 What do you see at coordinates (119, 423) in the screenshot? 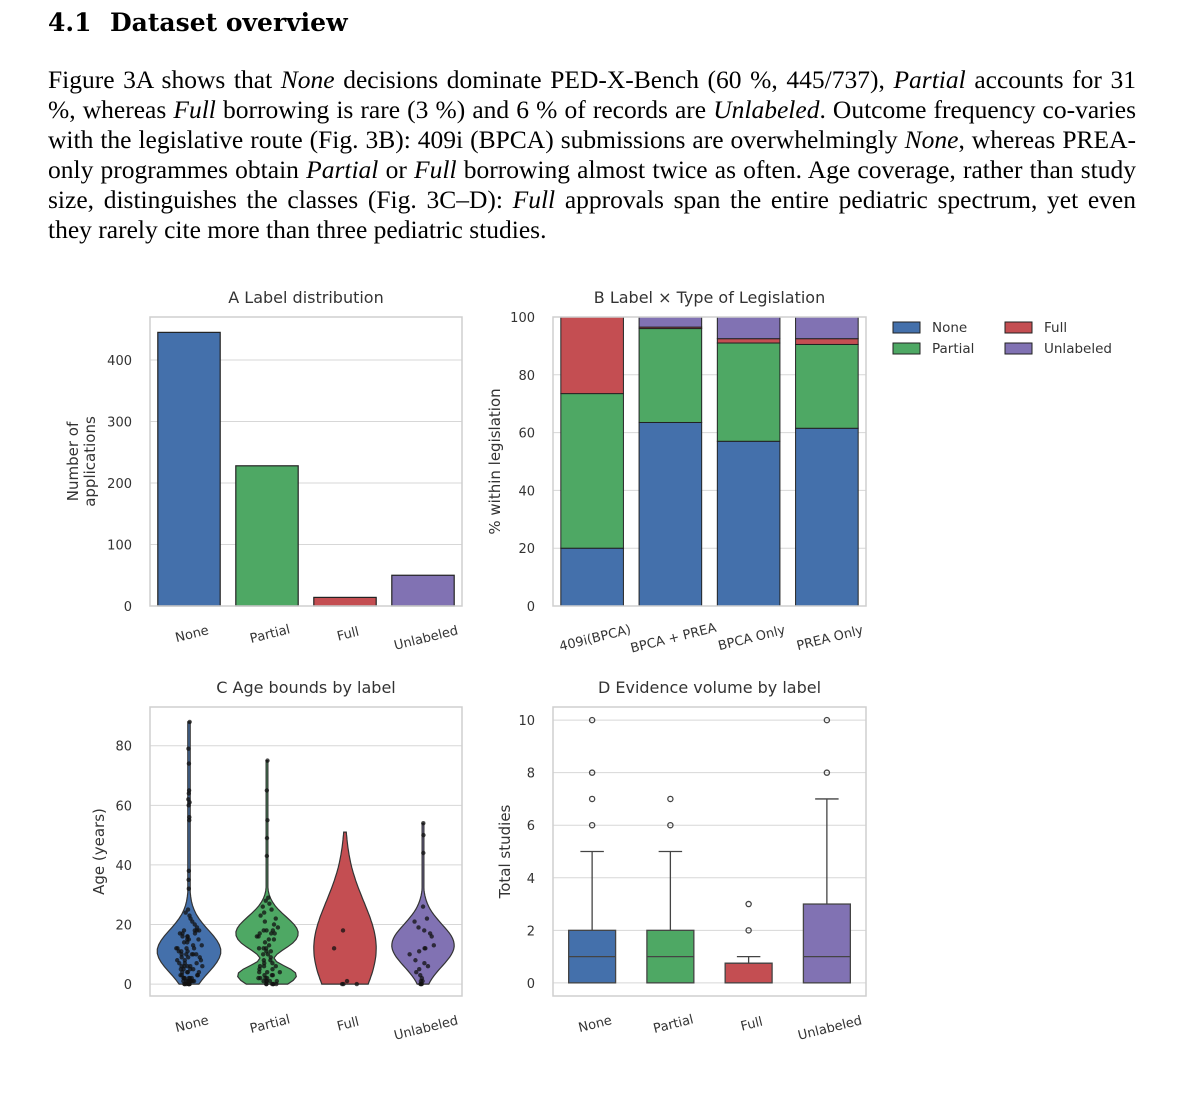
I see `y-tick-label: 300` at bounding box center [119, 423].